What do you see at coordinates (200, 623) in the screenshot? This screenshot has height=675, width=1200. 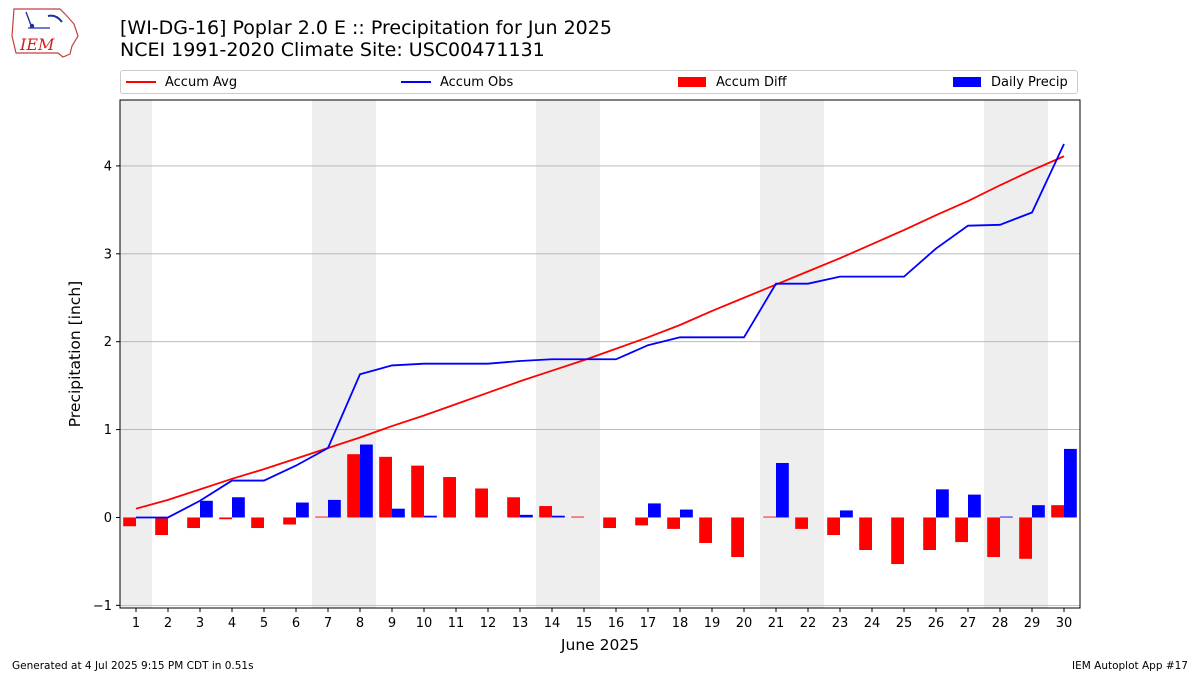 I see `x-tick-label-3: 3` at bounding box center [200, 623].